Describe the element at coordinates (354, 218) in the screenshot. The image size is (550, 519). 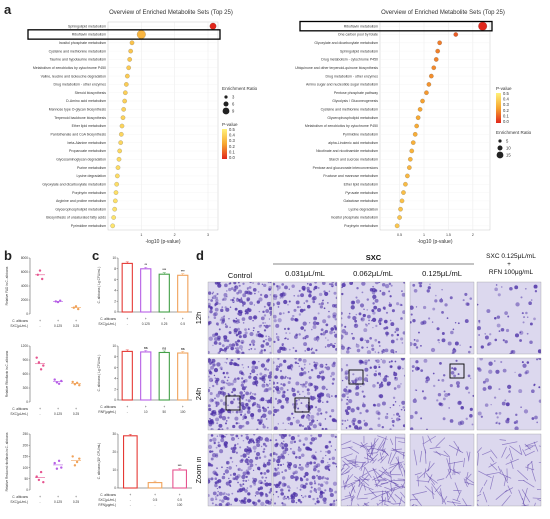
I see `category-label: Inositol phosphate metabolism` at that location.